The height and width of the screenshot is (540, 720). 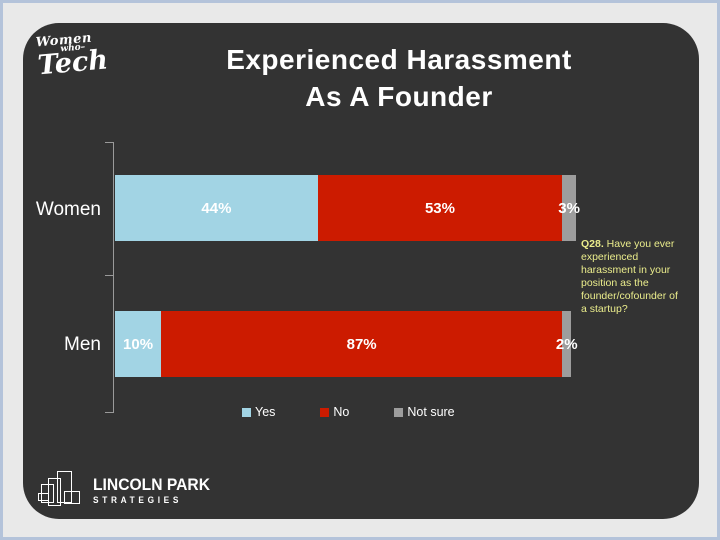 What do you see at coordinates (82, 344) in the screenshot?
I see `category-label-men: Men` at bounding box center [82, 344].